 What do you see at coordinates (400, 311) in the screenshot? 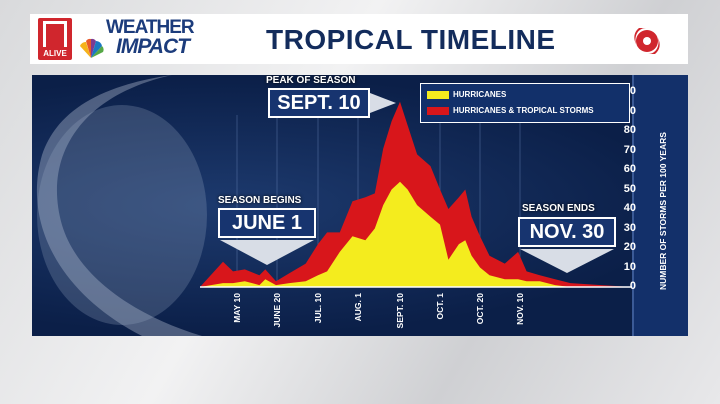
I see `x-tick-label: SEPT. 10` at bounding box center [400, 311].